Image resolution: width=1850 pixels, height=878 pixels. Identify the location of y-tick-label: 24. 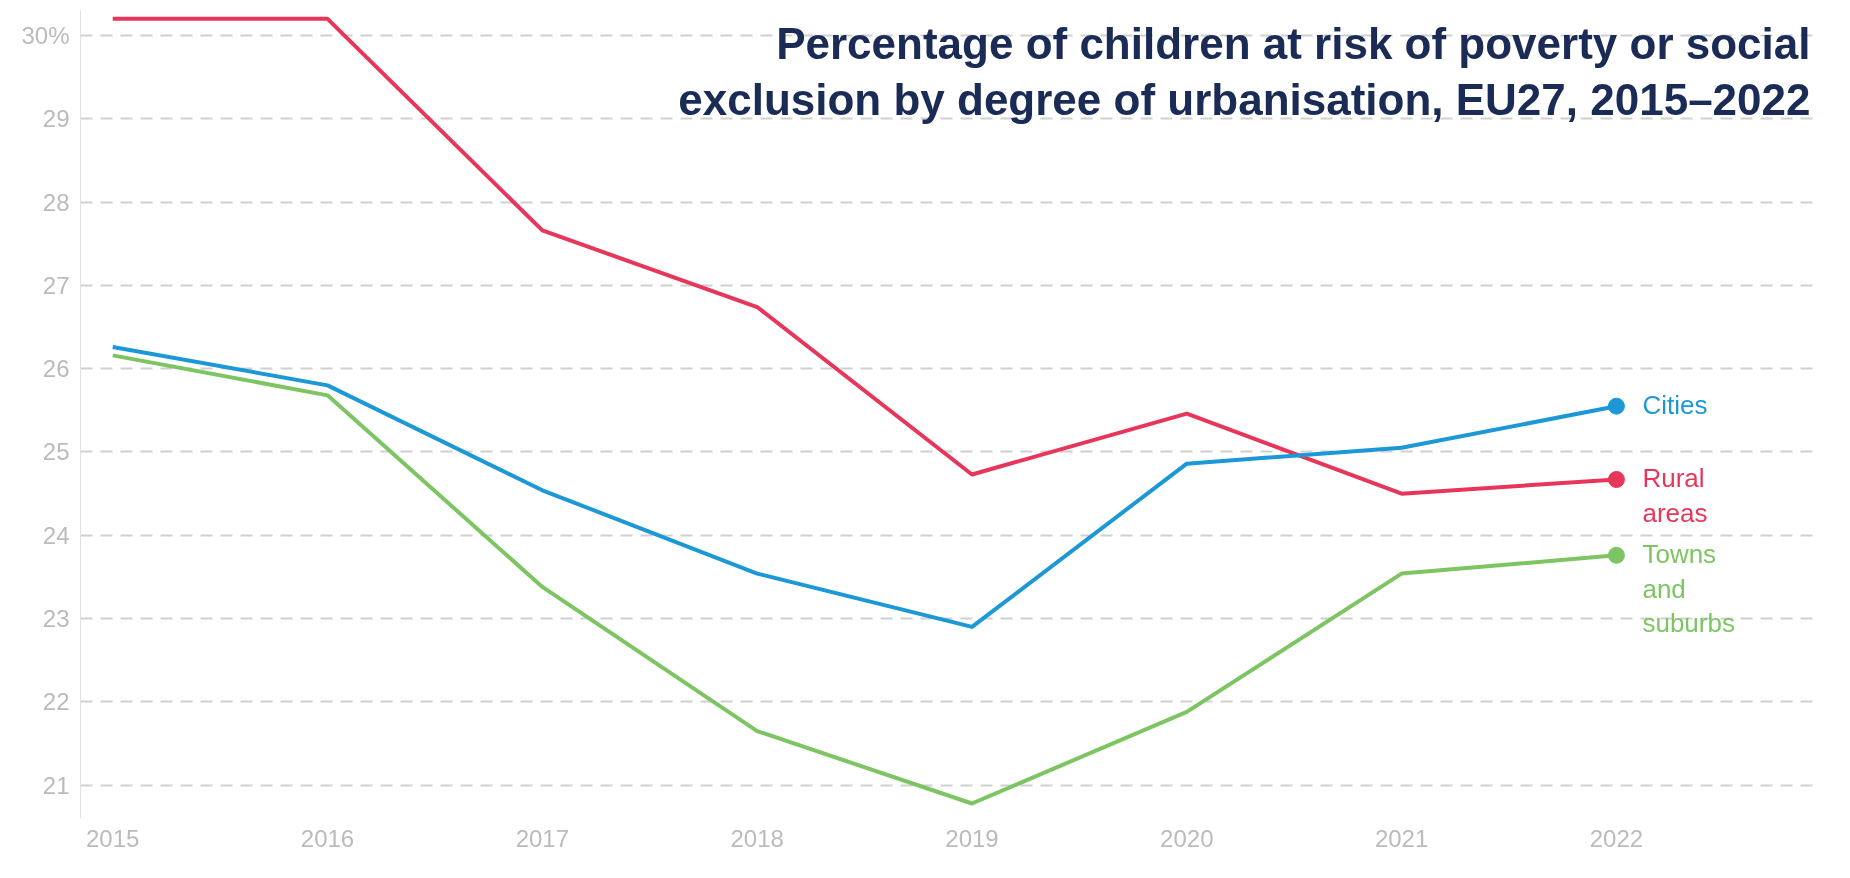
(56, 535).